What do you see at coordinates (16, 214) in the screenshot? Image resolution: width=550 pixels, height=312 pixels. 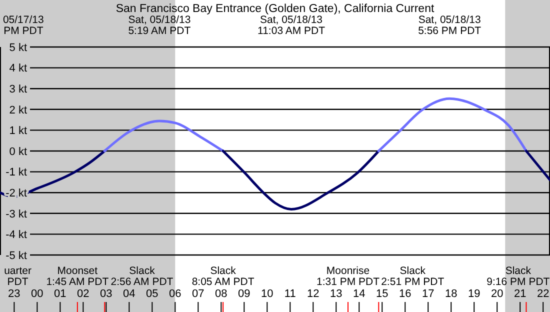 I see `y-tick-label: -3 kt` at bounding box center [16, 214].